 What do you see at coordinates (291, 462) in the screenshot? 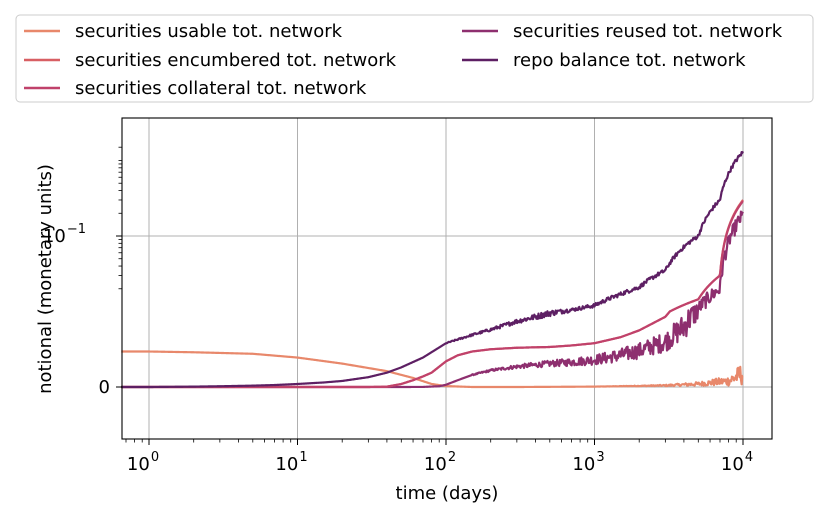
I see `x-tick-label: 10¹` at bounding box center [291, 462].